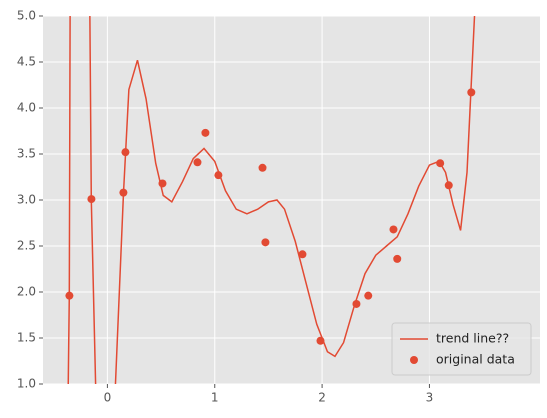 The width and height of the screenshot is (547, 418). Describe the element at coordinates (26, 16) in the screenshot. I see `y-tick-label: 5.0` at that location.